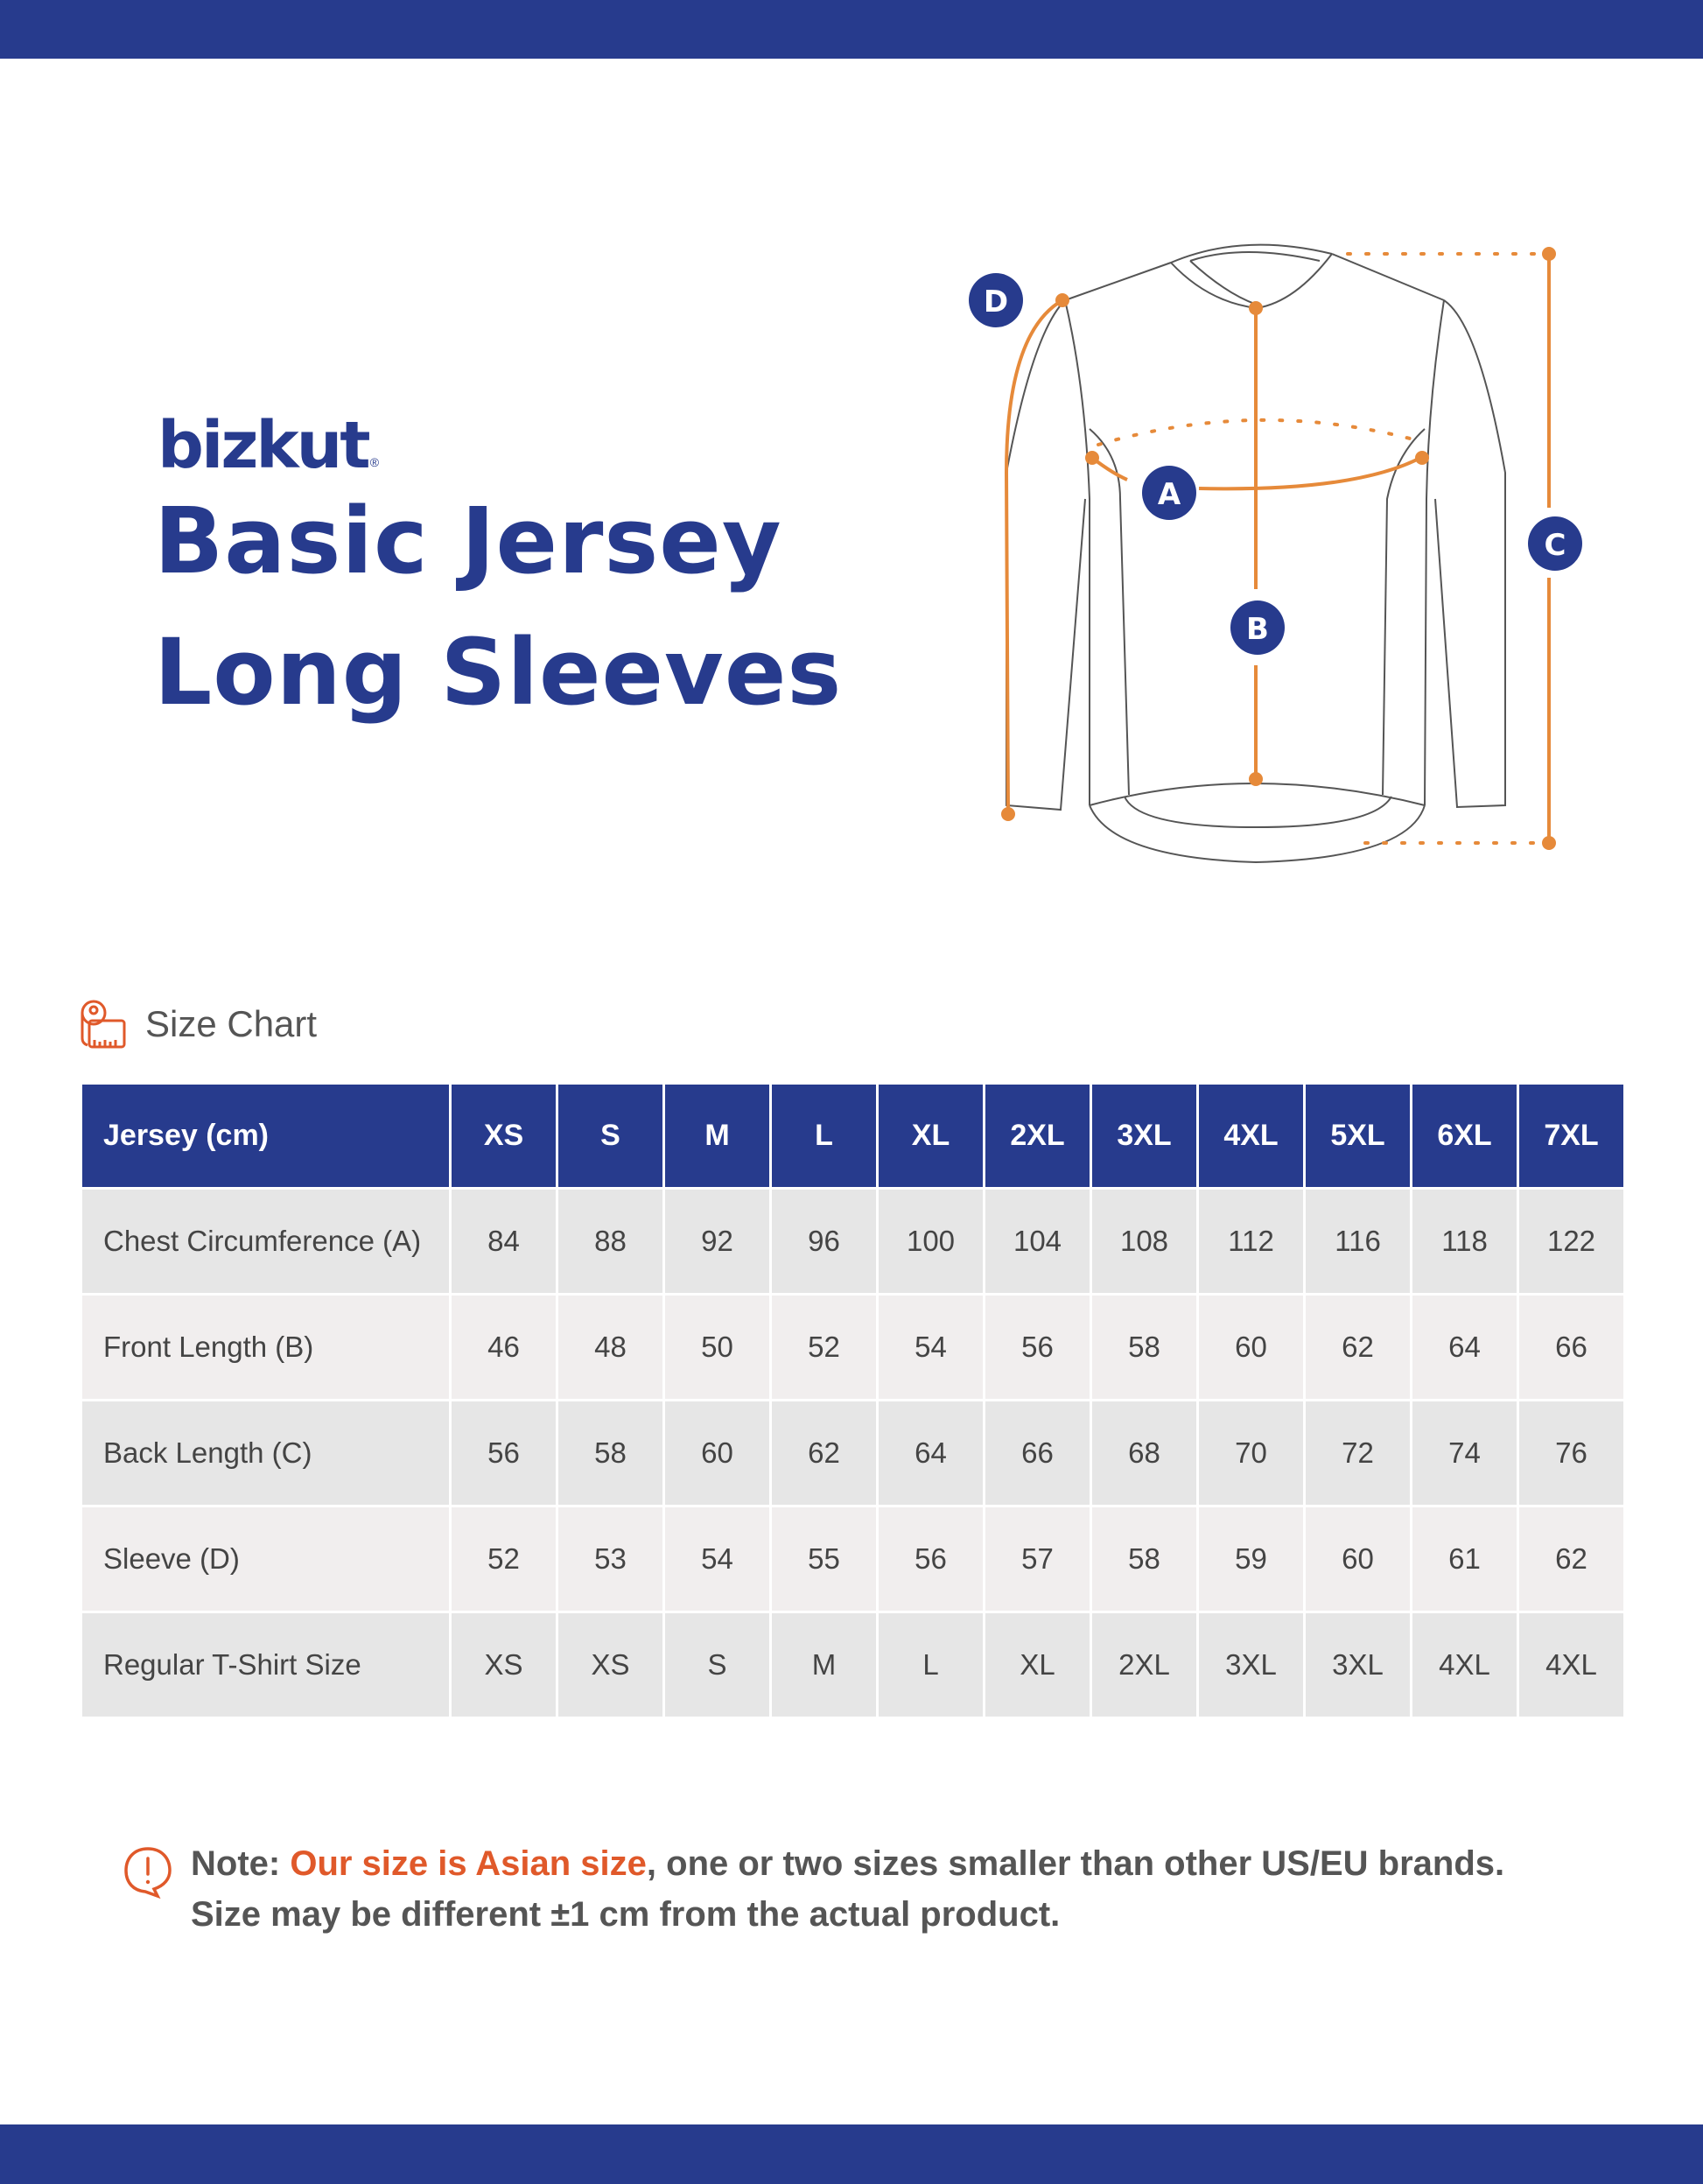 Image resolution: width=1703 pixels, height=2184 pixels. Describe the element at coordinates (1251, 1559) in the screenshot. I see `table-cell: 59` at that location.